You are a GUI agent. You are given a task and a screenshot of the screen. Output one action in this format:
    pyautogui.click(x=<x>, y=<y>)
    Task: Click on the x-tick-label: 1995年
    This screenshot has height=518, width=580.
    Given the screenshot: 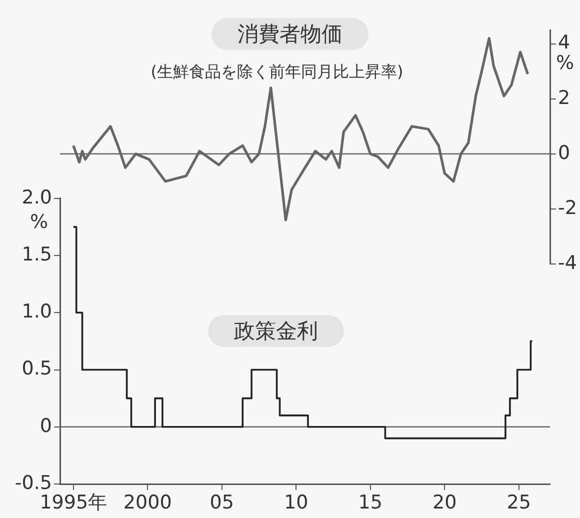 What is the action you would take?
    pyautogui.click(x=74, y=502)
    